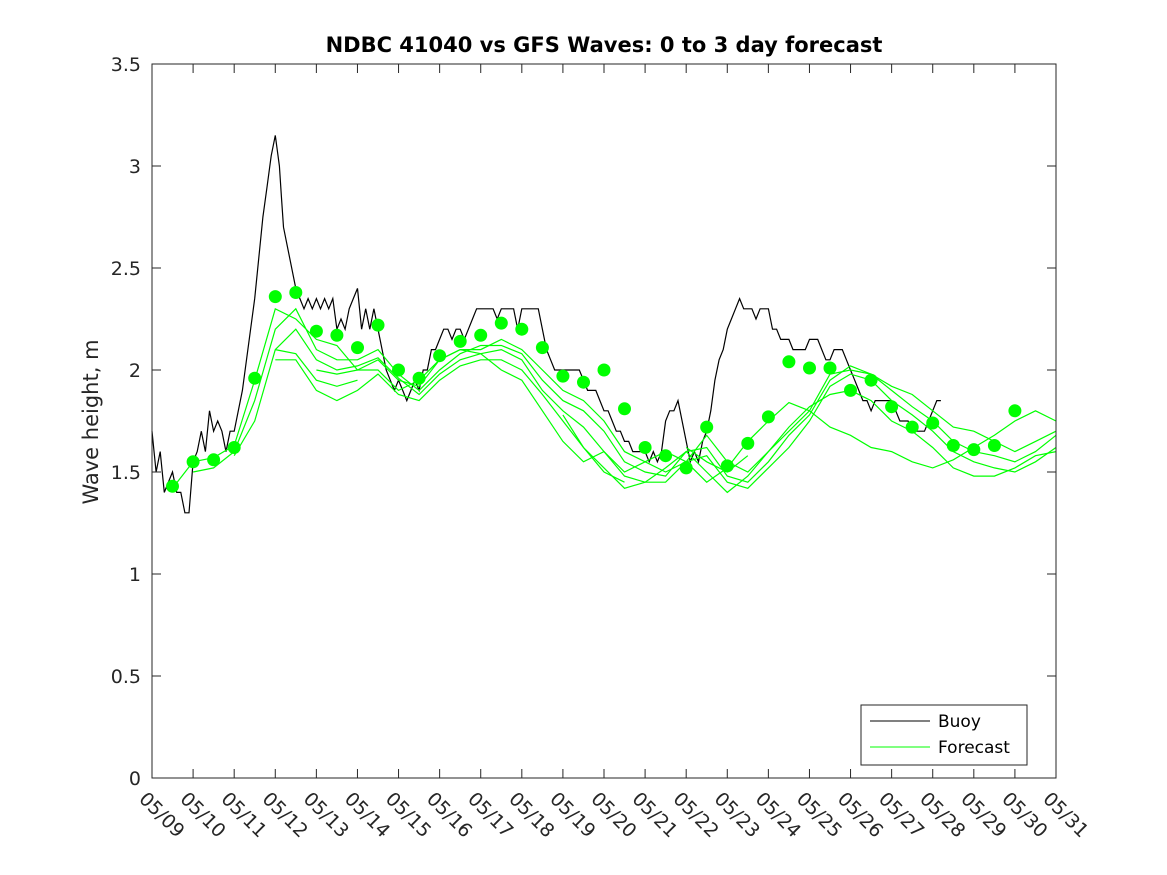 The height and width of the screenshot is (875, 1167). What do you see at coordinates (367, 815) in the screenshot?
I see `x-tick-label: 05/14` at bounding box center [367, 815].